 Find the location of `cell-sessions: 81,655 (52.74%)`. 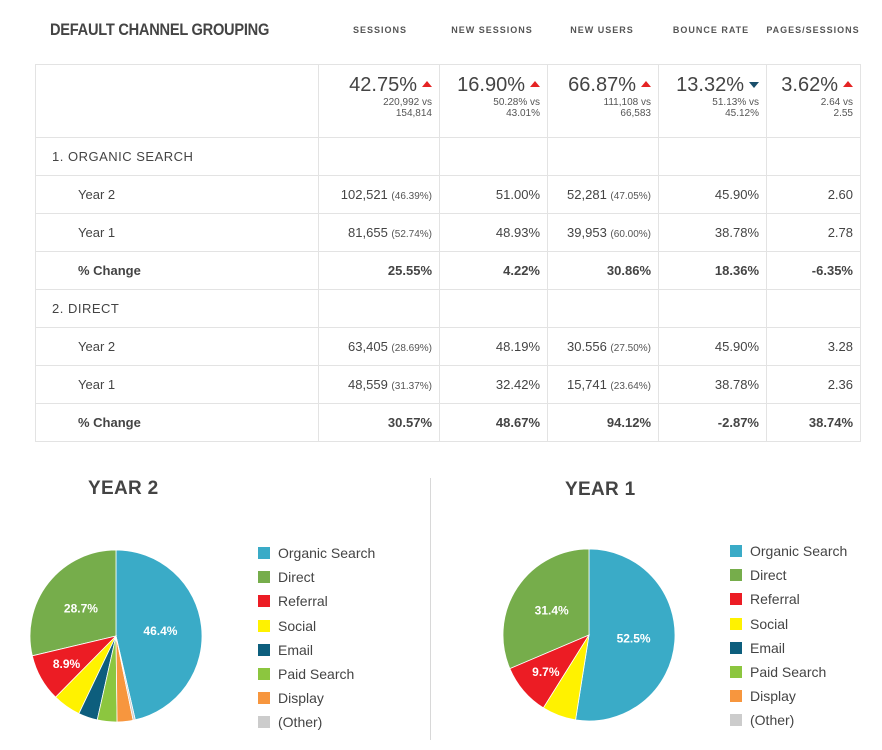

cell-sessions: 81,655 (52.74%) is located at coordinates (379, 232).